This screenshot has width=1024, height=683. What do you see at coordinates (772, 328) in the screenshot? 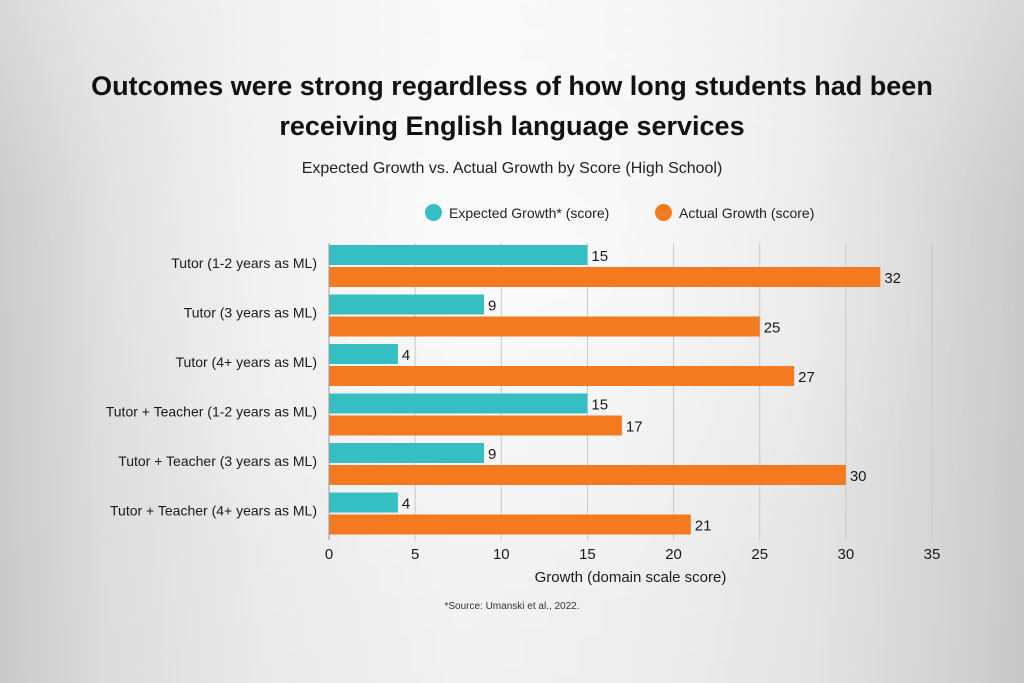
I see `data-label-actual: 25` at bounding box center [772, 328].